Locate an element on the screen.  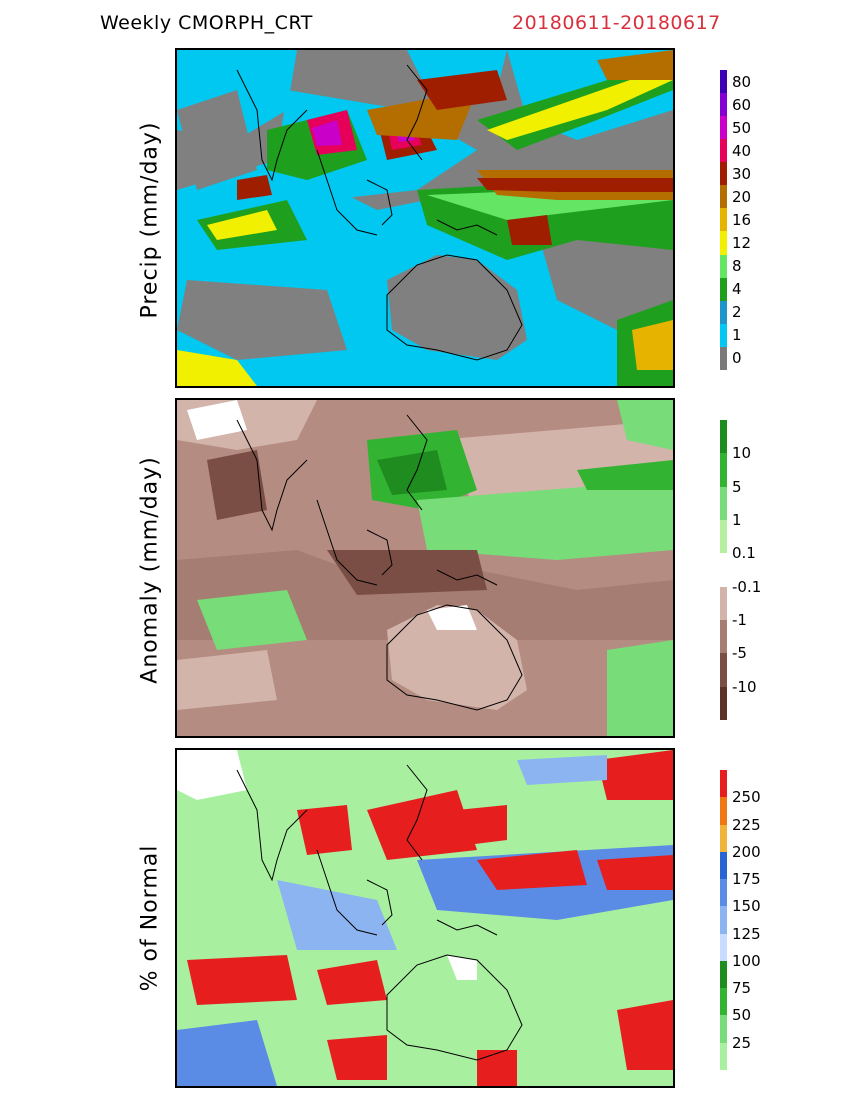
colorbar-tick-label: 5 is located at coordinates (737, 486).